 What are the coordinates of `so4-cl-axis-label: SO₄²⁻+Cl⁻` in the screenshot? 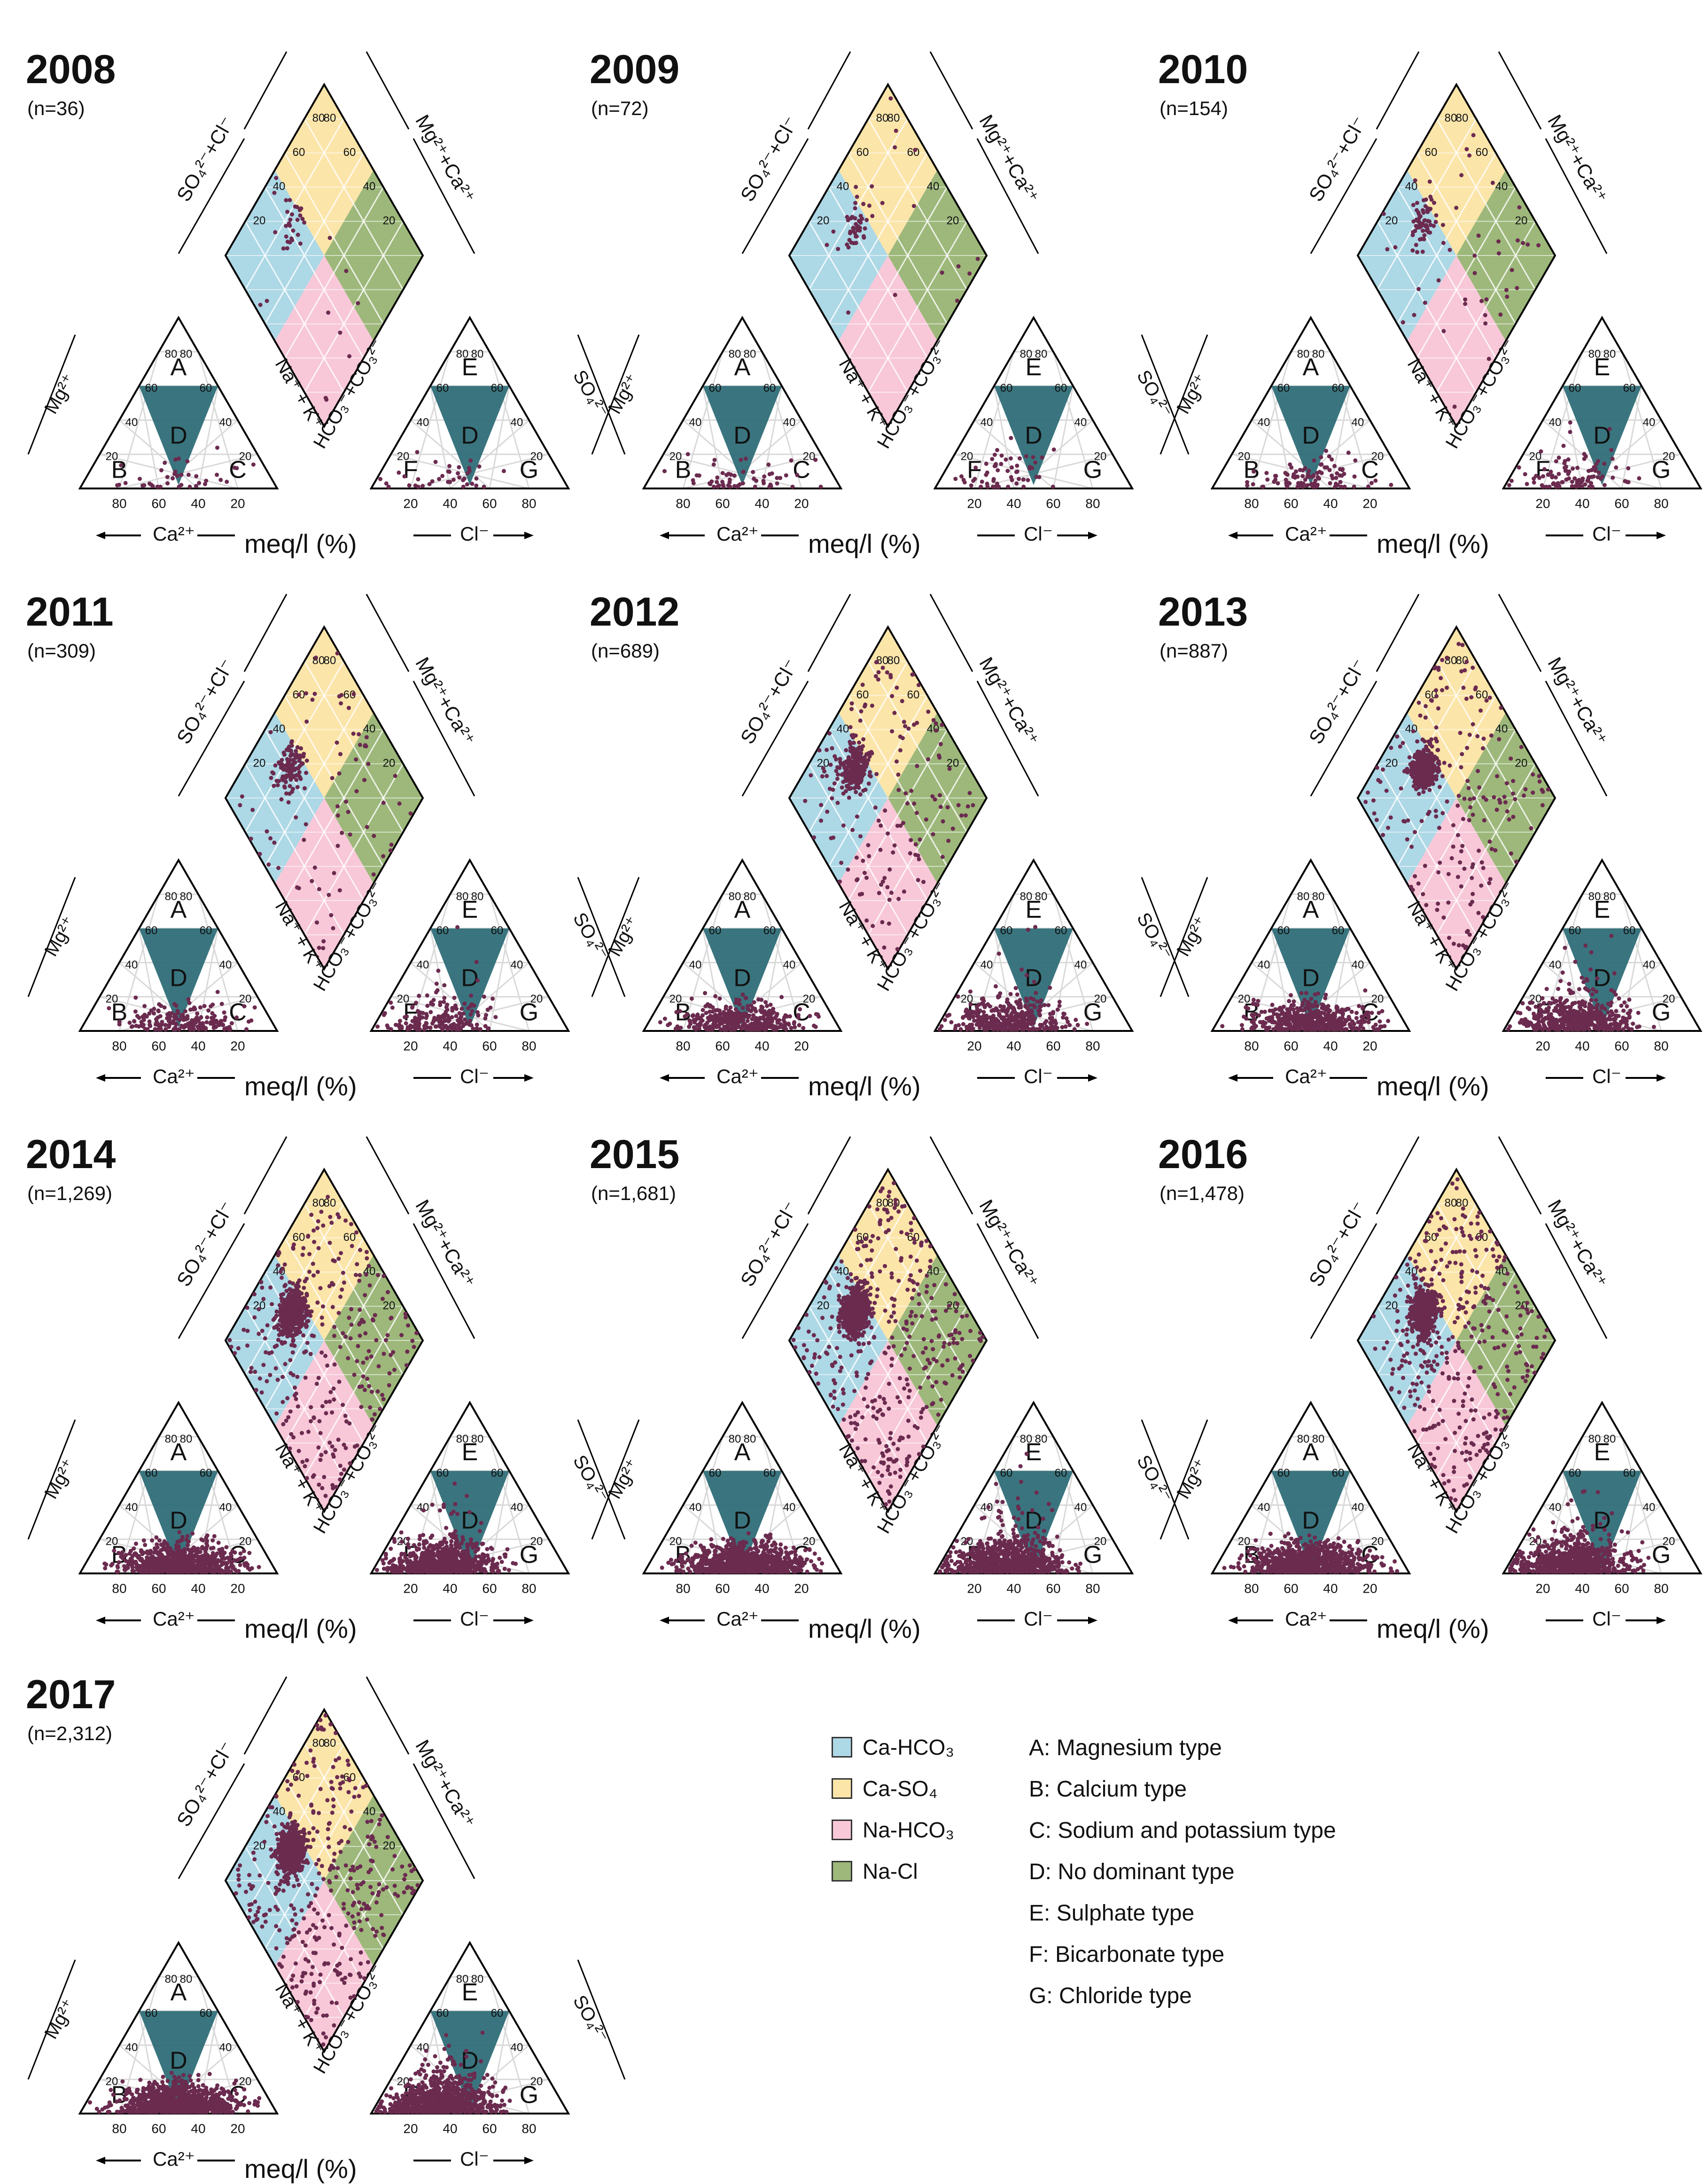 It's located at (1338, 701).